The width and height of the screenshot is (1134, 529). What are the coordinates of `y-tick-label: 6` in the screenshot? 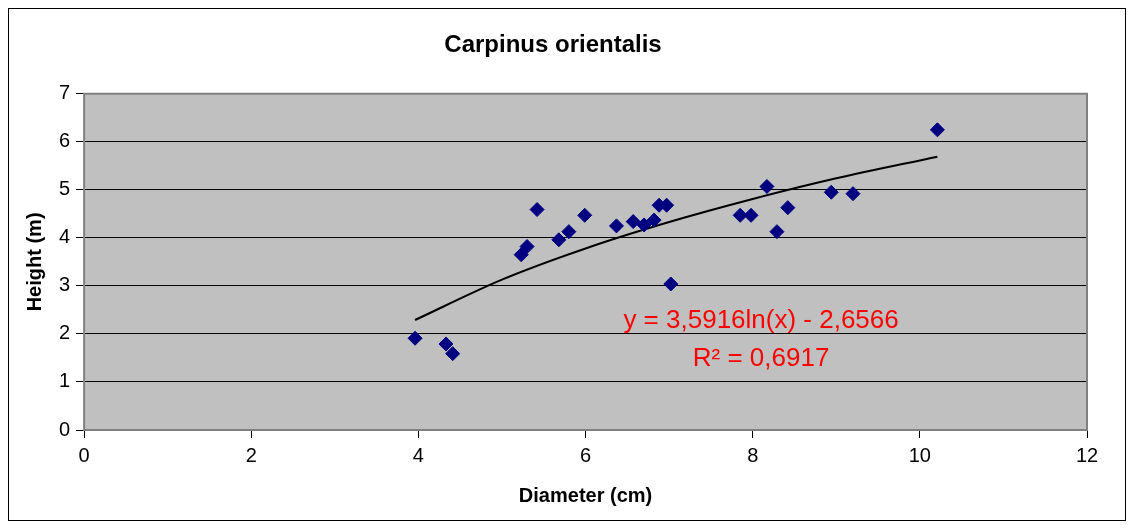 It's located at (65, 140).